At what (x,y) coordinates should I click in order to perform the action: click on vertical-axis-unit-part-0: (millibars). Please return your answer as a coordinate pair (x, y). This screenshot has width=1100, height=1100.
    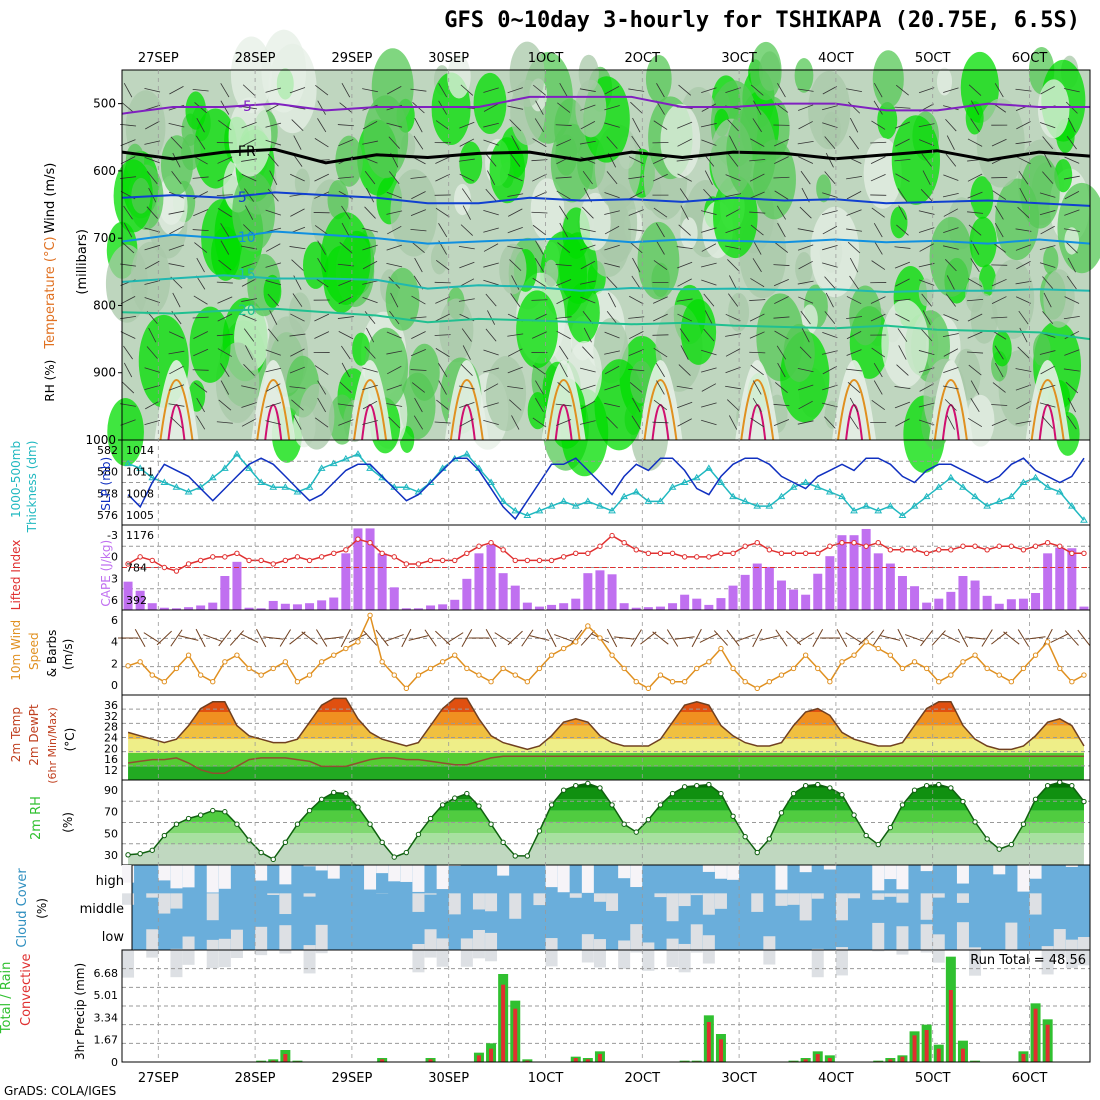
    Looking at the image, I should click on (82, 262).